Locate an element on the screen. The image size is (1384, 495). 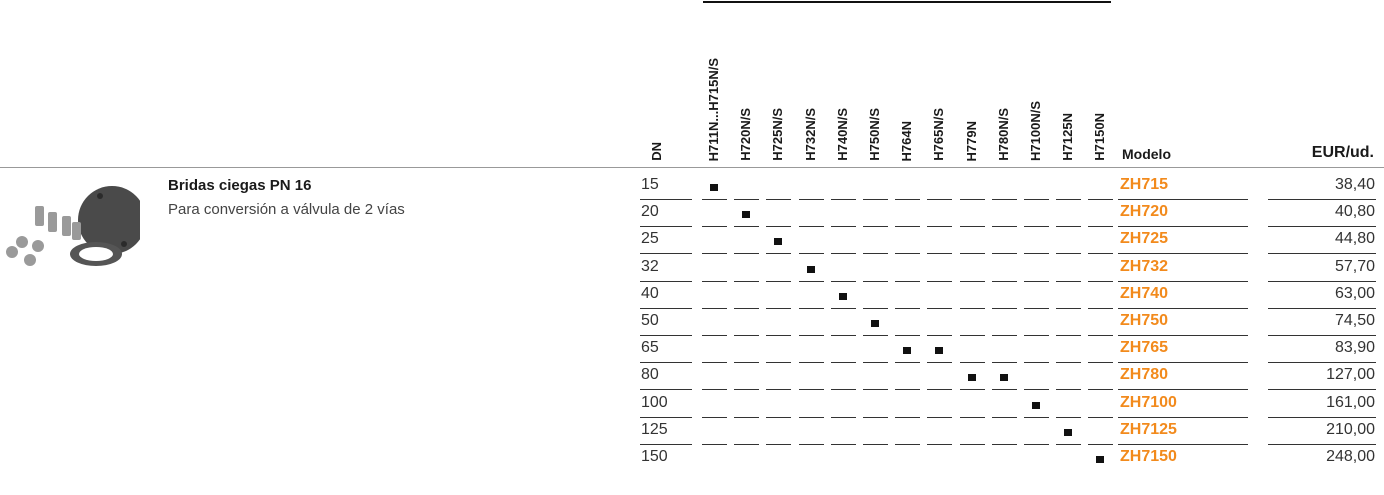
dn-header: DN is located at coordinates (656, 151).